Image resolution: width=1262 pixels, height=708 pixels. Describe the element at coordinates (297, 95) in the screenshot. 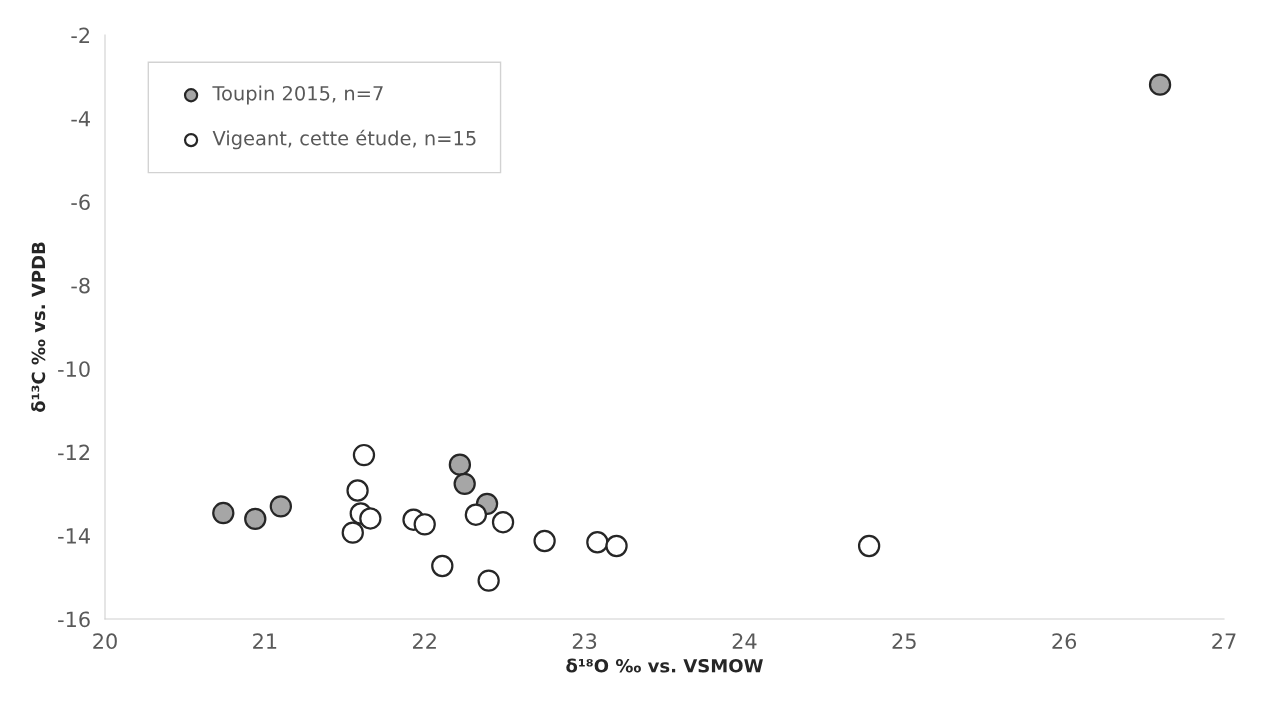

I see `legend-label: Toupin 2015, n=7` at that location.